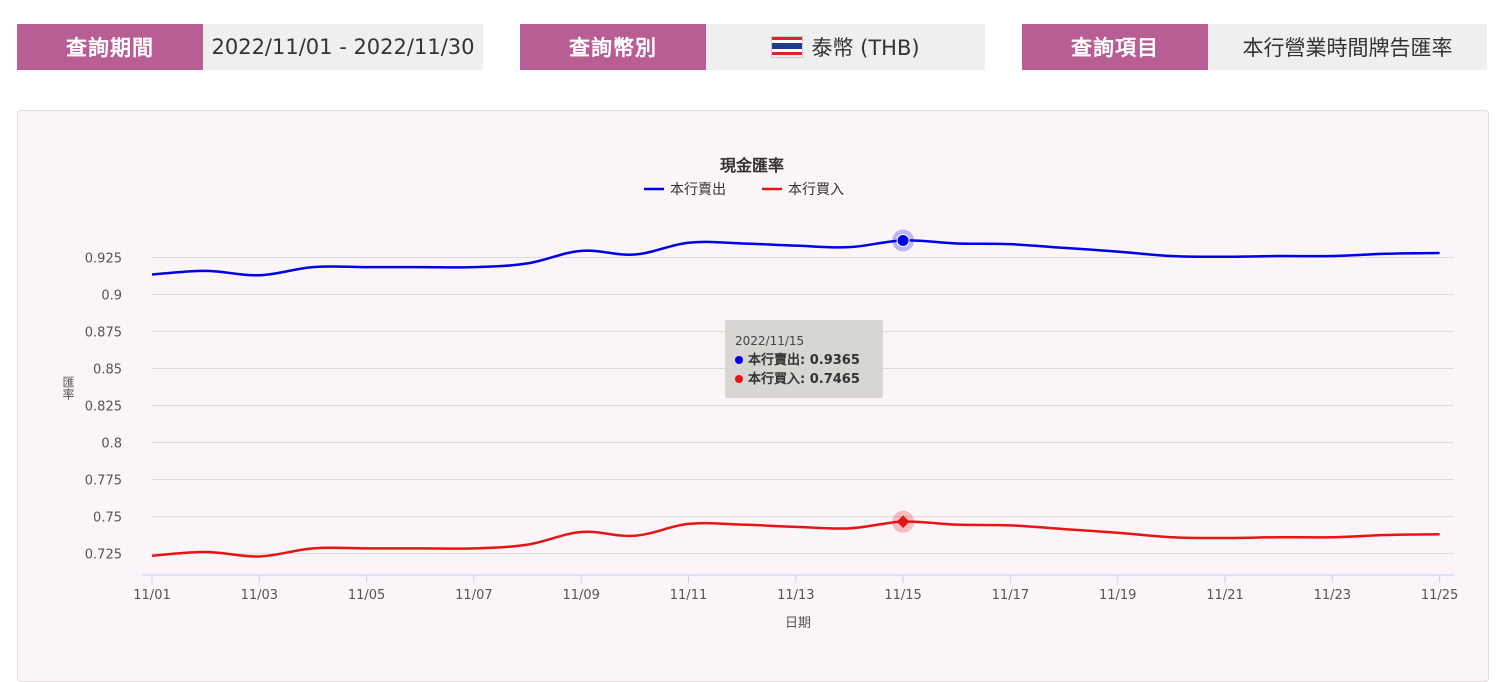  What do you see at coordinates (787, 47) in the screenshot?
I see `thailand-flag-icon` at bounding box center [787, 47].